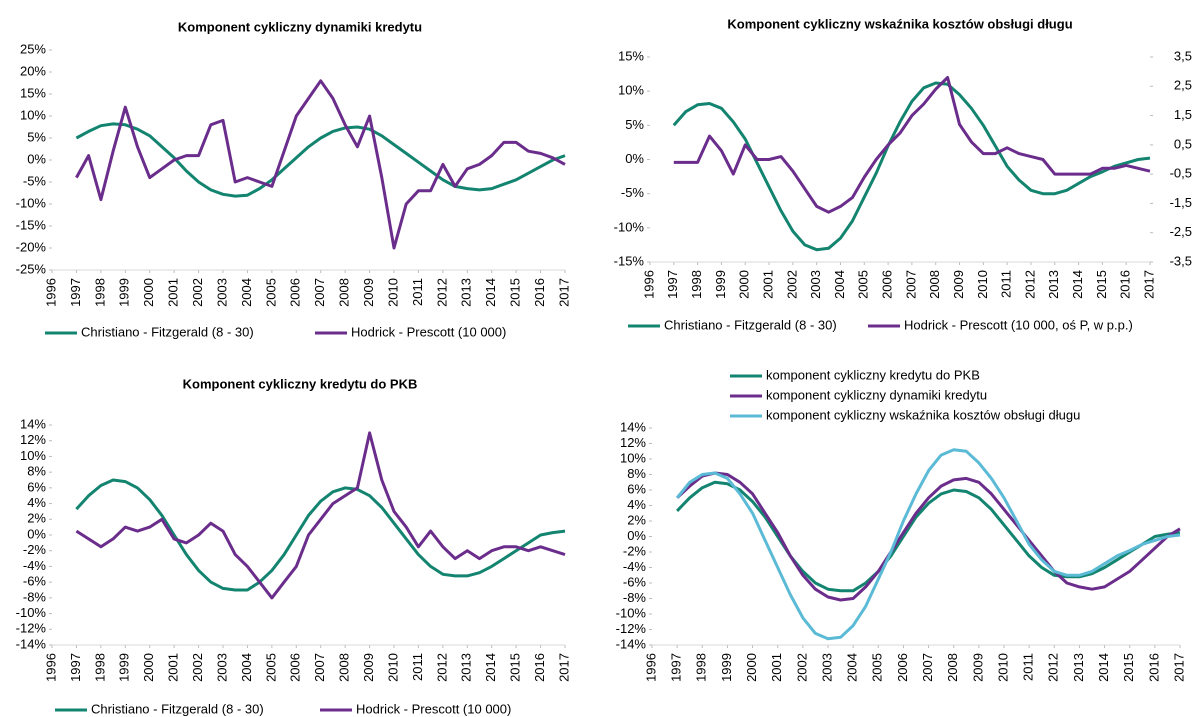  What do you see at coordinates (636, 473) in the screenshot?
I see `y-tick-label: 8%` at bounding box center [636, 473].